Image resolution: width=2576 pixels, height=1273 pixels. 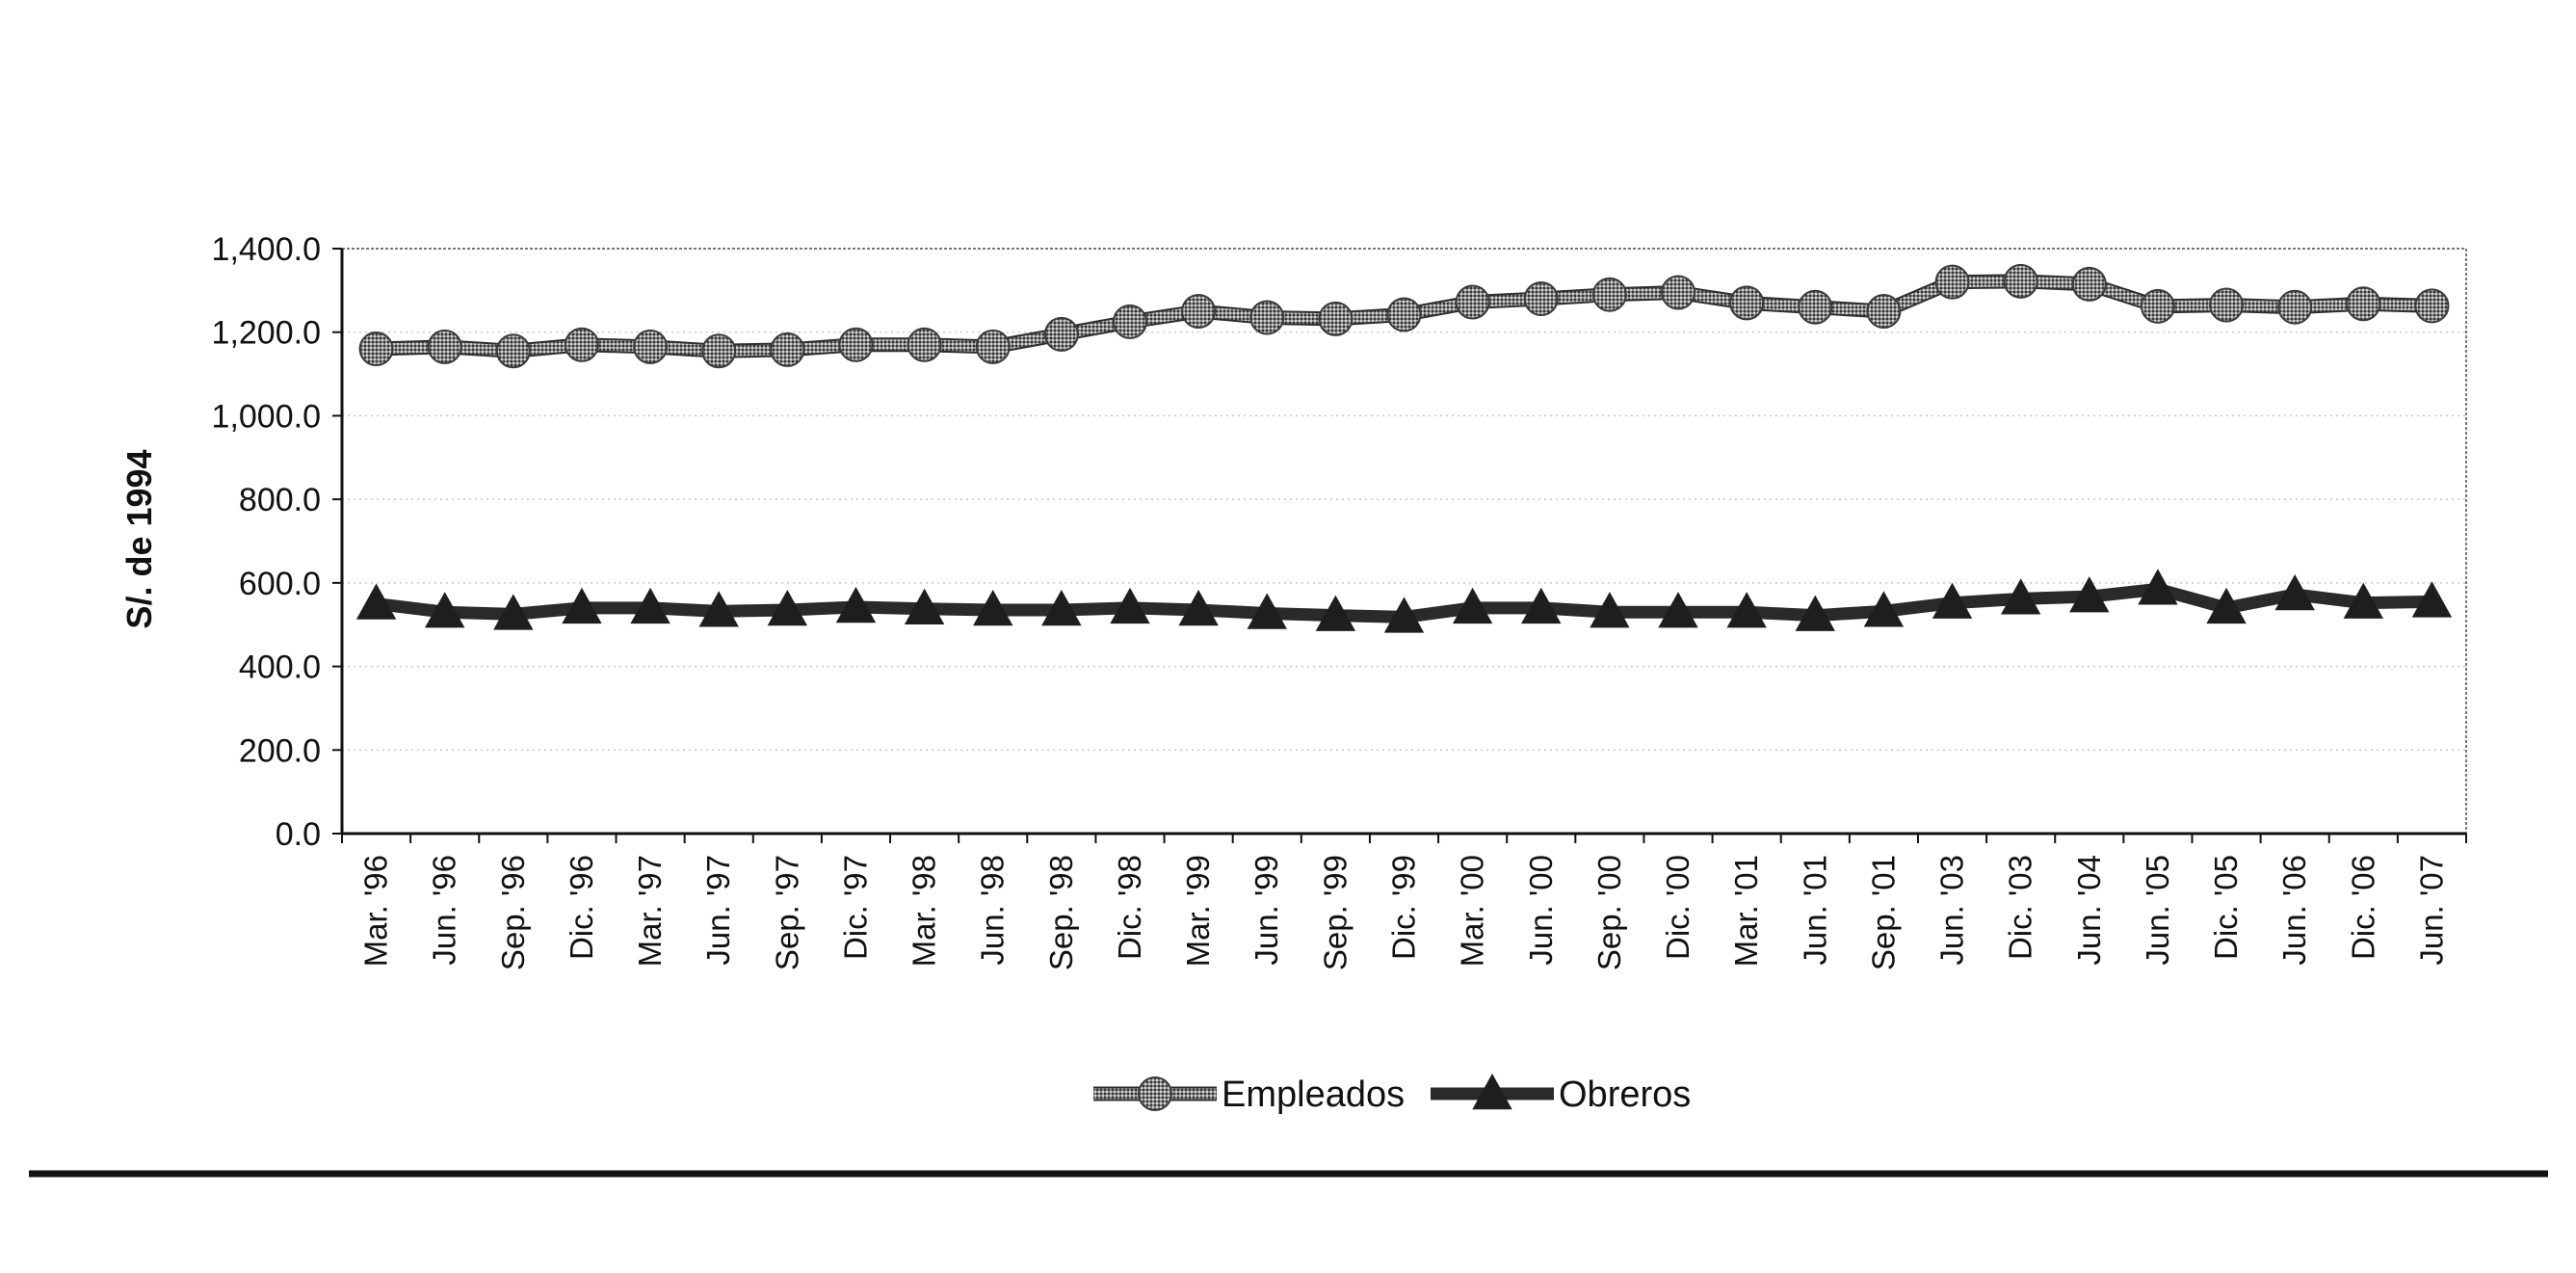 I want to click on x-tick-label: Dic. '03, so click(x=2020, y=907).